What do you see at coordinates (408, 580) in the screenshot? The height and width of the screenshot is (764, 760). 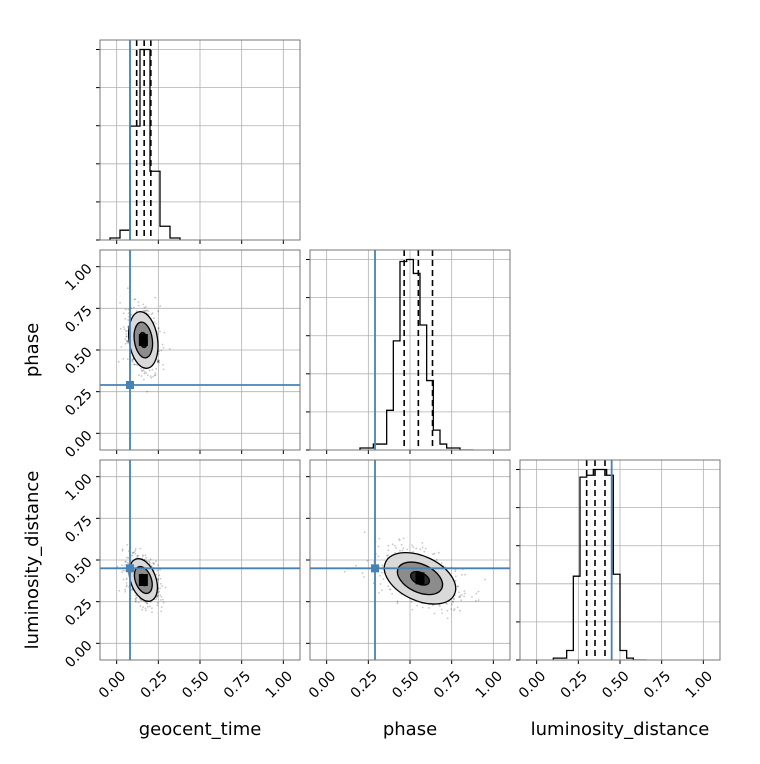 I see `subplot-luminosity_distance-phase: 0.00 0.25 0.50 0.75 1.00` at bounding box center [408, 580].